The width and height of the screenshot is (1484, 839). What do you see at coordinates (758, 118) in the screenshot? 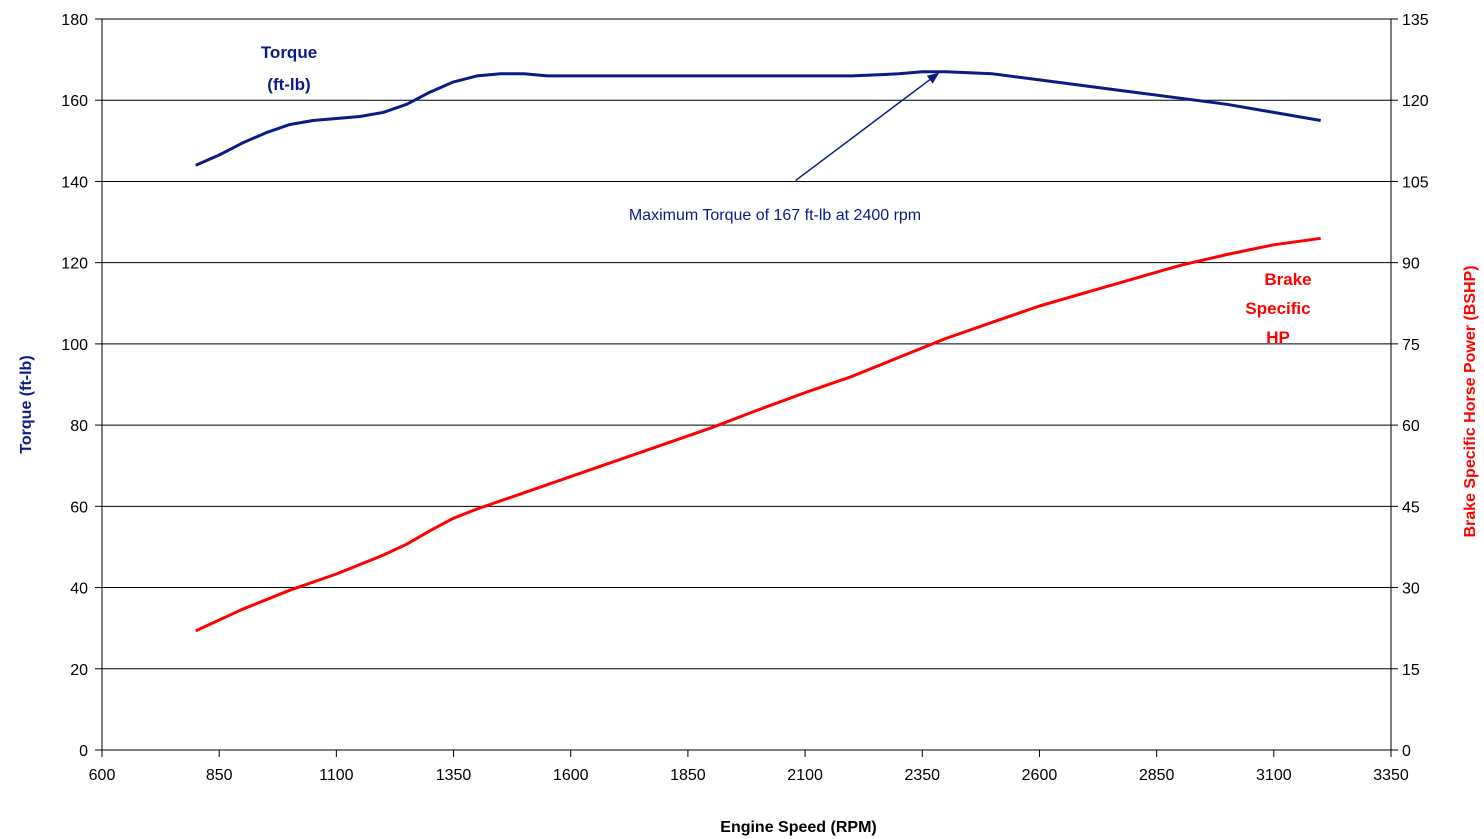
I see `torque-line` at bounding box center [758, 118].